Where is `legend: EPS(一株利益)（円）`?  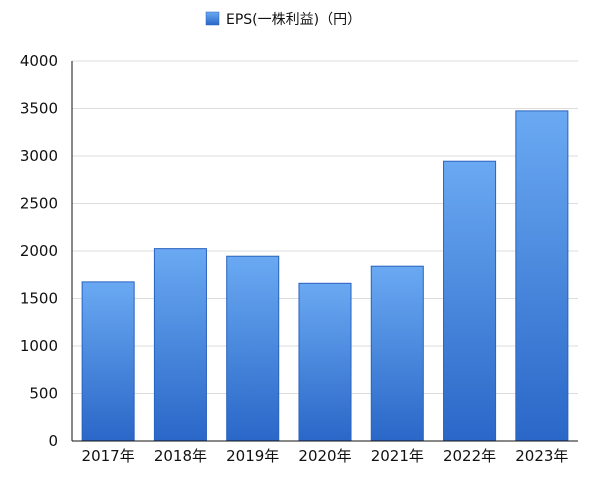
legend: EPS(一株利益)（円） is located at coordinates (283, 19).